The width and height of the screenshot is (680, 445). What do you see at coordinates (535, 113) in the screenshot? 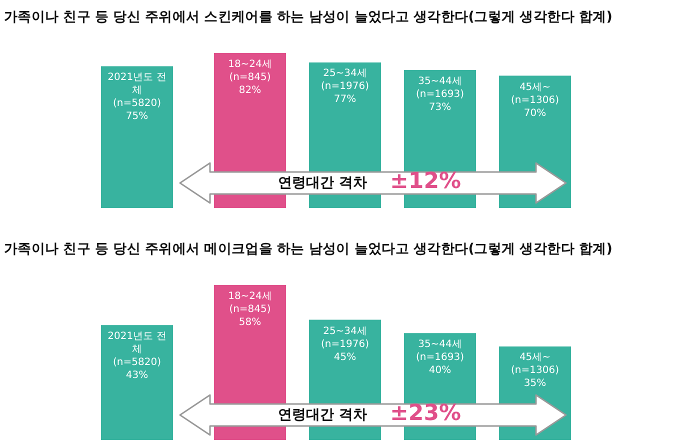
I see `data-label: 70%` at bounding box center [535, 113].